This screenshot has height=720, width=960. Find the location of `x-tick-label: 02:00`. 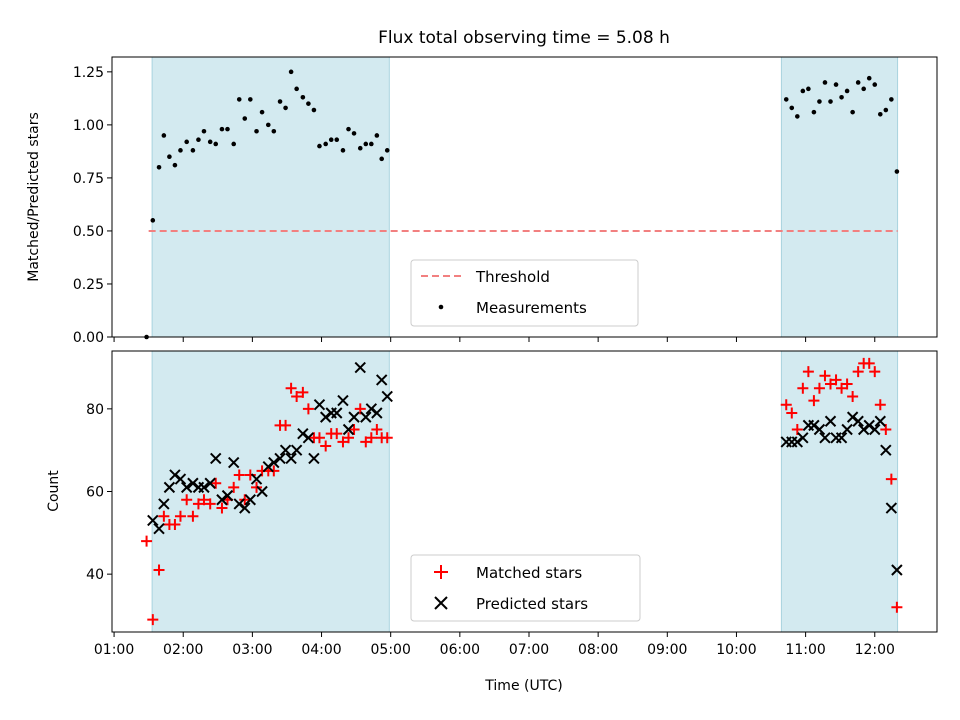

x-tick-label: 02:00 is located at coordinates (183, 650).